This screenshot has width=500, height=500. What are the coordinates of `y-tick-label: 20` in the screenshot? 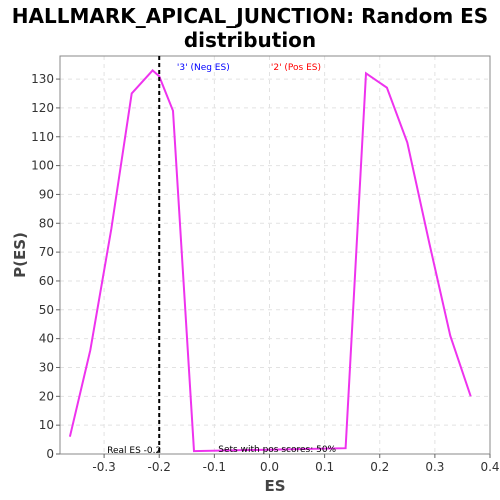 It's located at (46, 396).